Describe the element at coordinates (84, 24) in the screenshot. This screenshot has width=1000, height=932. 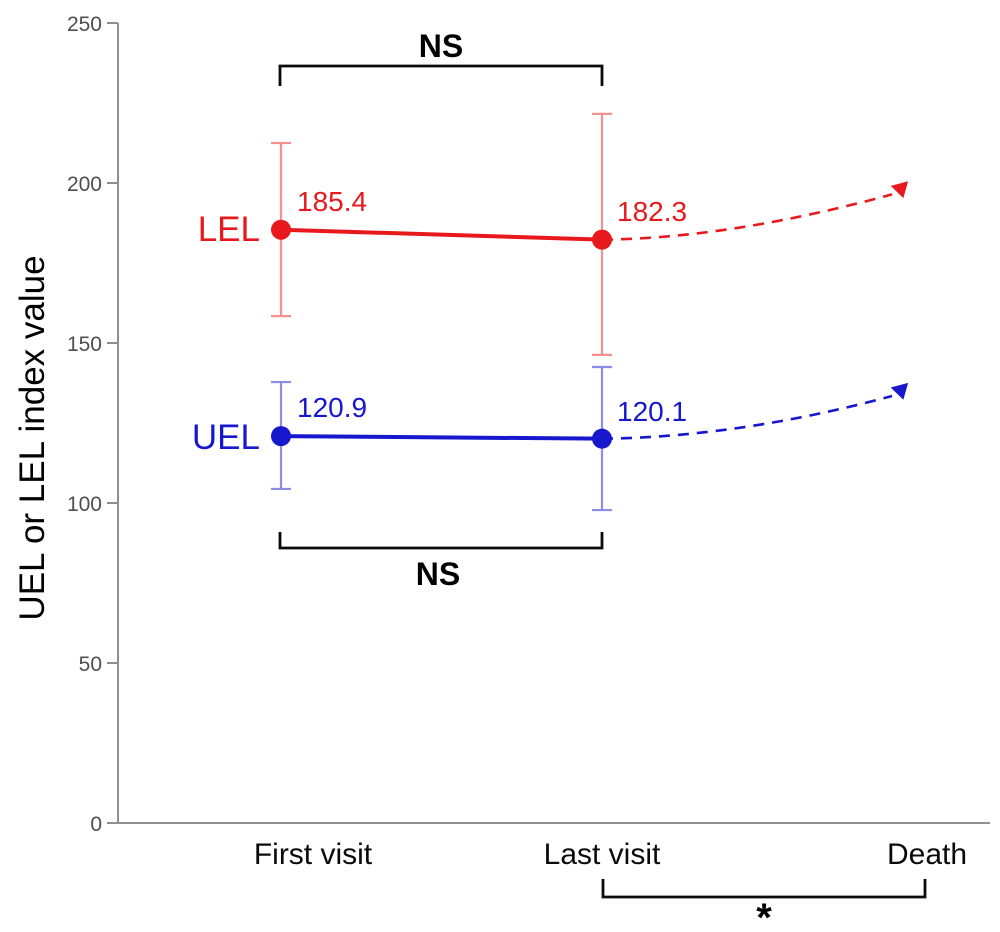
I see `y-tick-label: 250` at that location.